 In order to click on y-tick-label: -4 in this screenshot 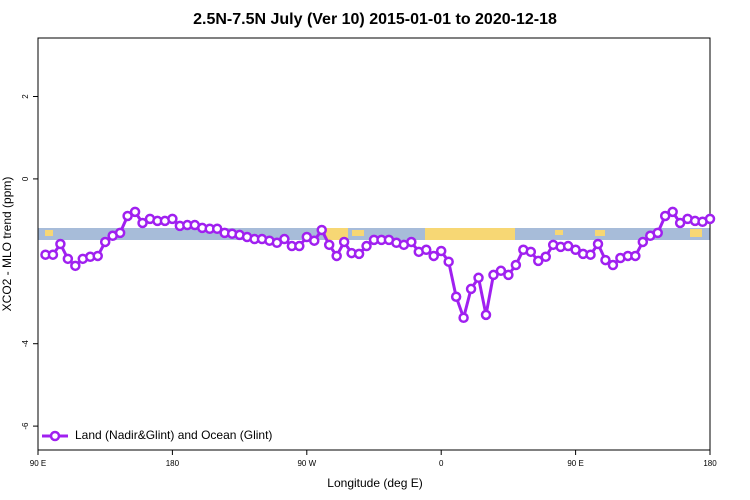, I will do `click(25, 344)`.